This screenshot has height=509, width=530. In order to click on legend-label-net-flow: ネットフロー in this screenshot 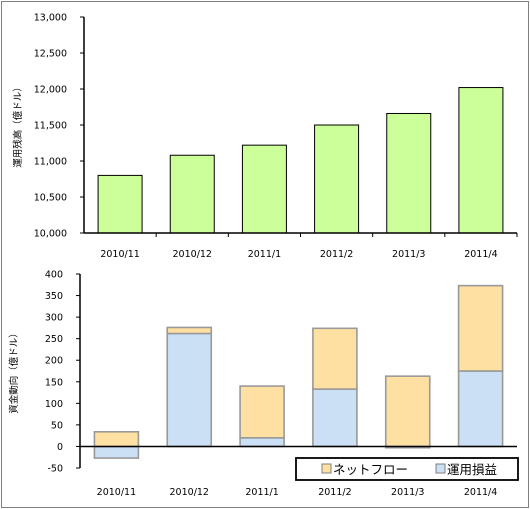, I will do `click(370, 469)`.